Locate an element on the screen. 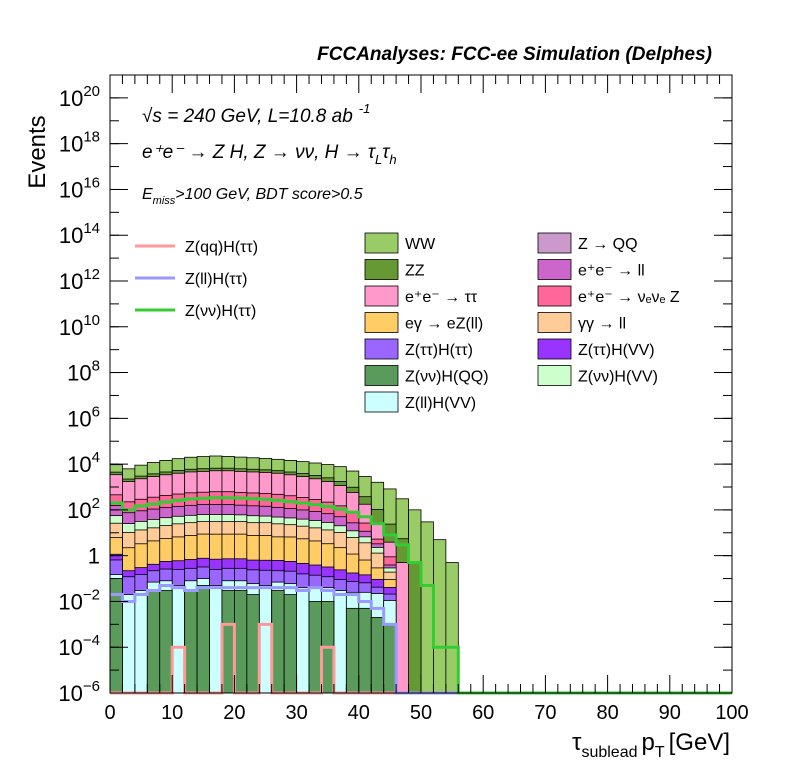 This screenshot has width=796, height=772. legend-label: Z(ll)H(ττ) is located at coordinates (216, 279).